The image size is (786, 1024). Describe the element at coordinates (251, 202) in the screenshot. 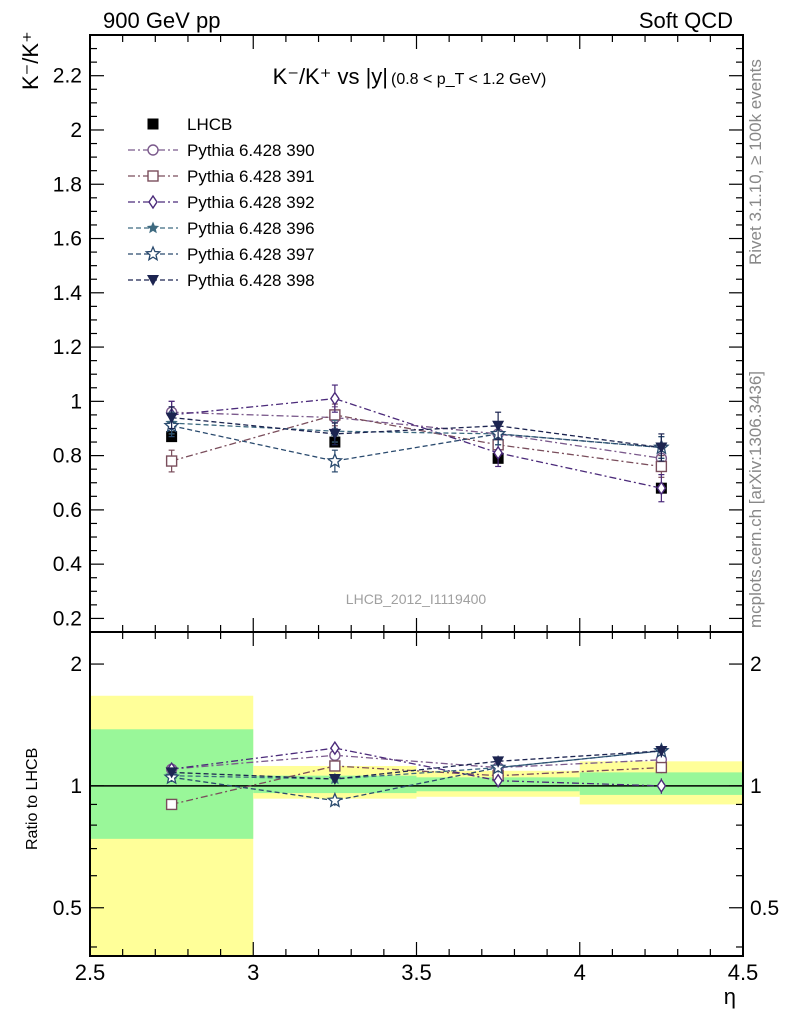

I see `legend-label: Pythia 6.428 392` at that location.